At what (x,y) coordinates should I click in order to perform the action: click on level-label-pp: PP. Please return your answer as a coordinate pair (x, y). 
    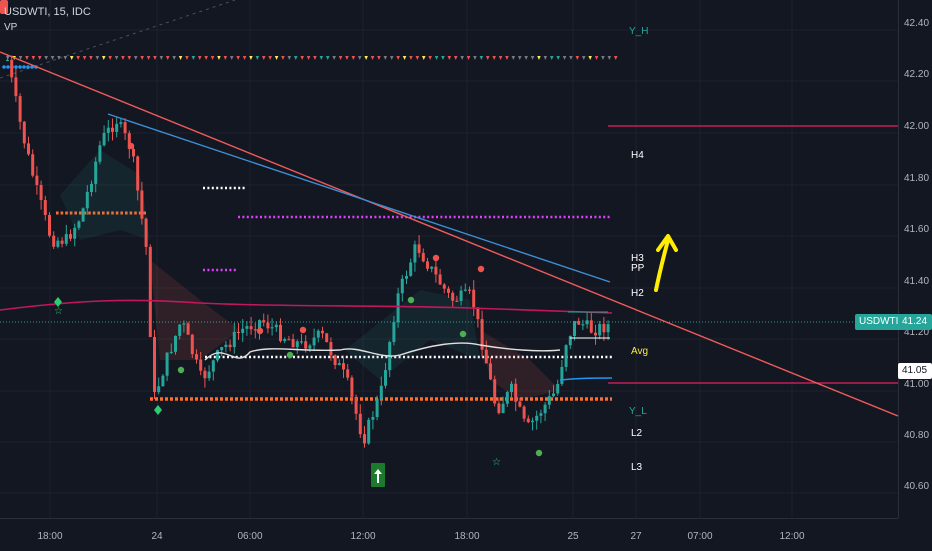
    Looking at the image, I should click on (637, 268).